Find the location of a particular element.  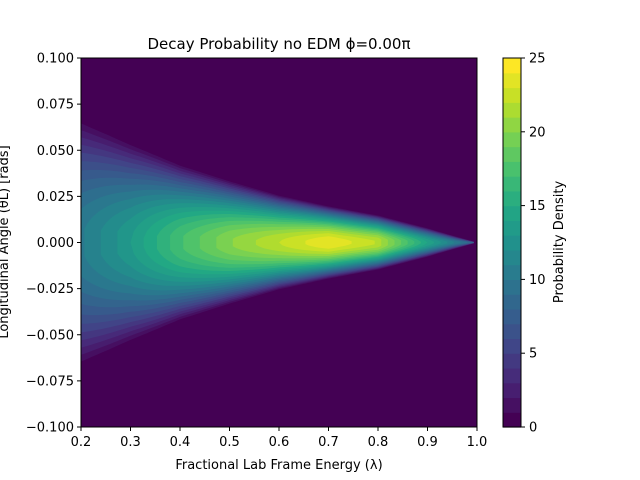

colorbar-tick-label: 15 is located at coordinates (537, 206).